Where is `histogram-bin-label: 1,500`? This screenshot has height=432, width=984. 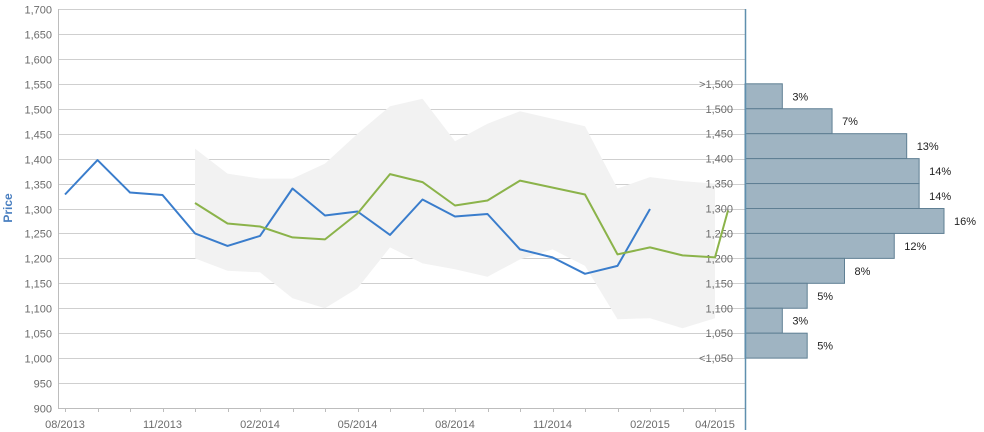 histogram-bin-label: 1,500 is located at coordinates (719, 110).